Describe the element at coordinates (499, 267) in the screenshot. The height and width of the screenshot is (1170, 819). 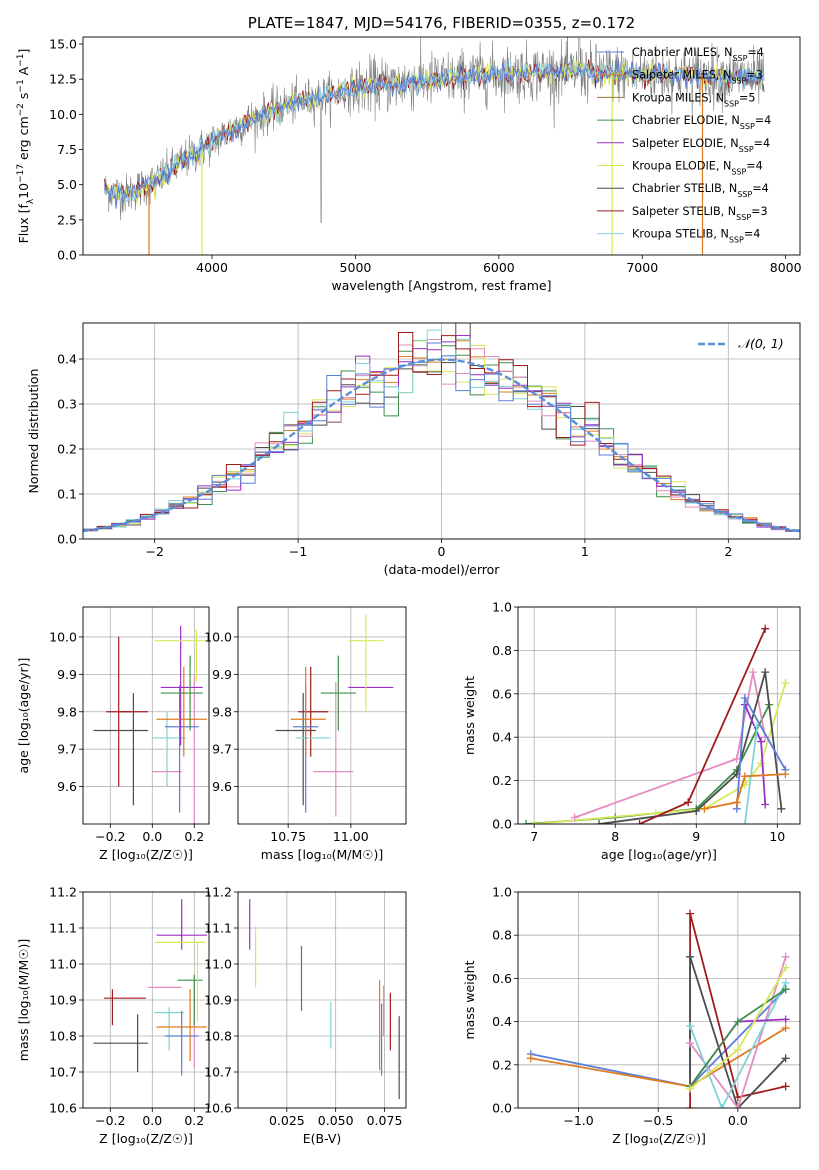
I see `spectrum-xtick-label: 6000` at that location.